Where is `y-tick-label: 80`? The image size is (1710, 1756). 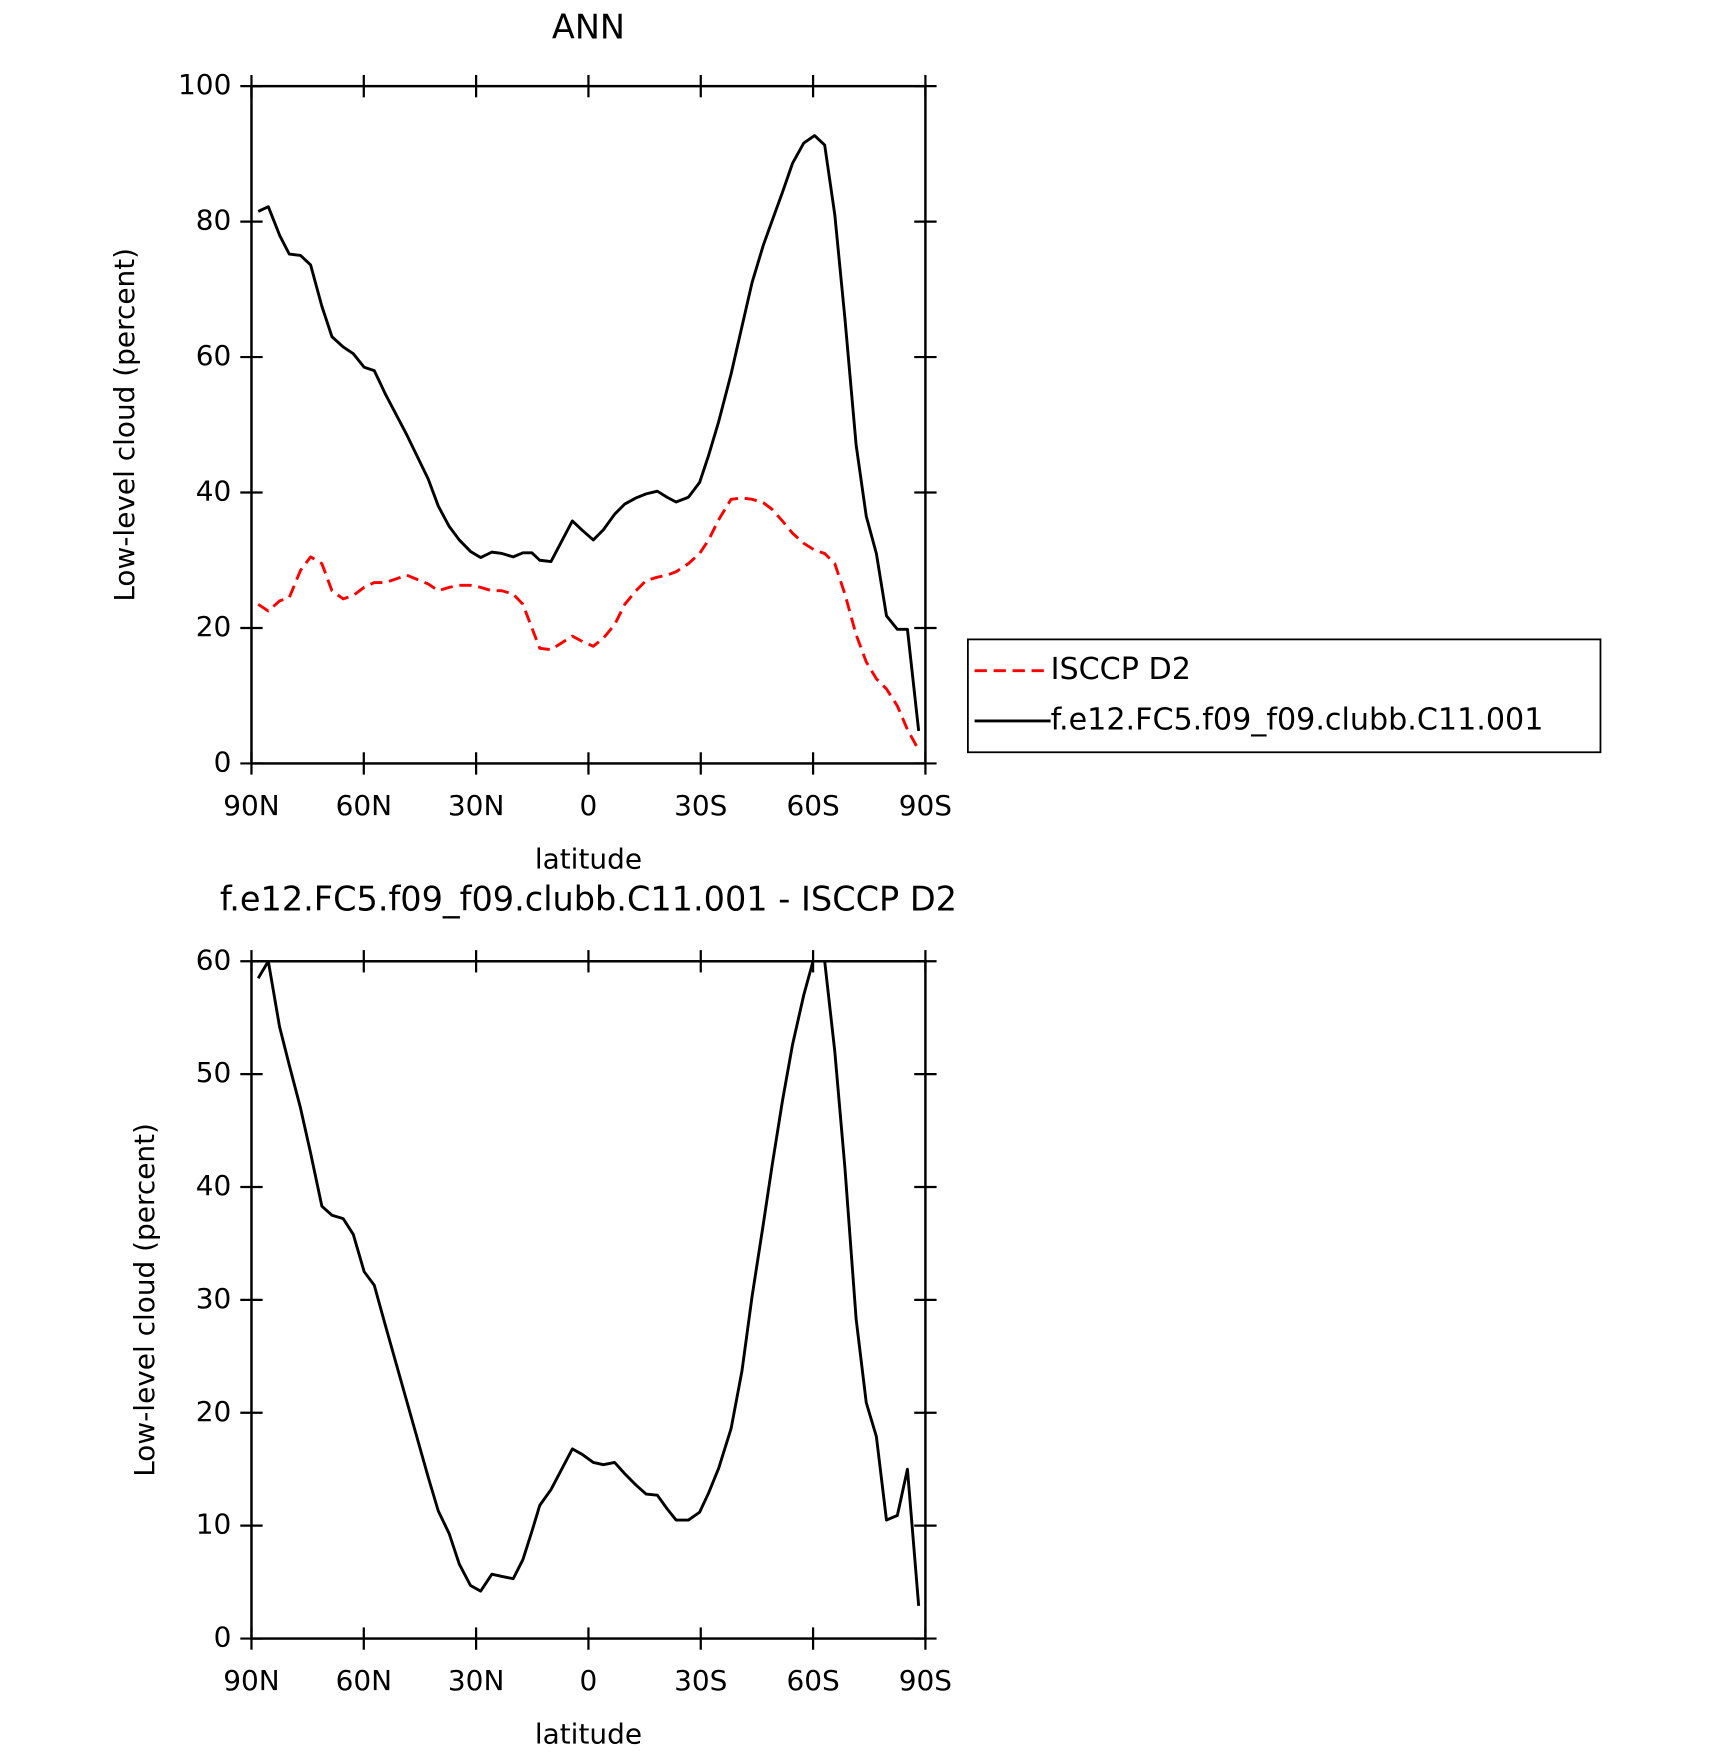 y-tick-label: 80 is located at coordinates (214, 220).